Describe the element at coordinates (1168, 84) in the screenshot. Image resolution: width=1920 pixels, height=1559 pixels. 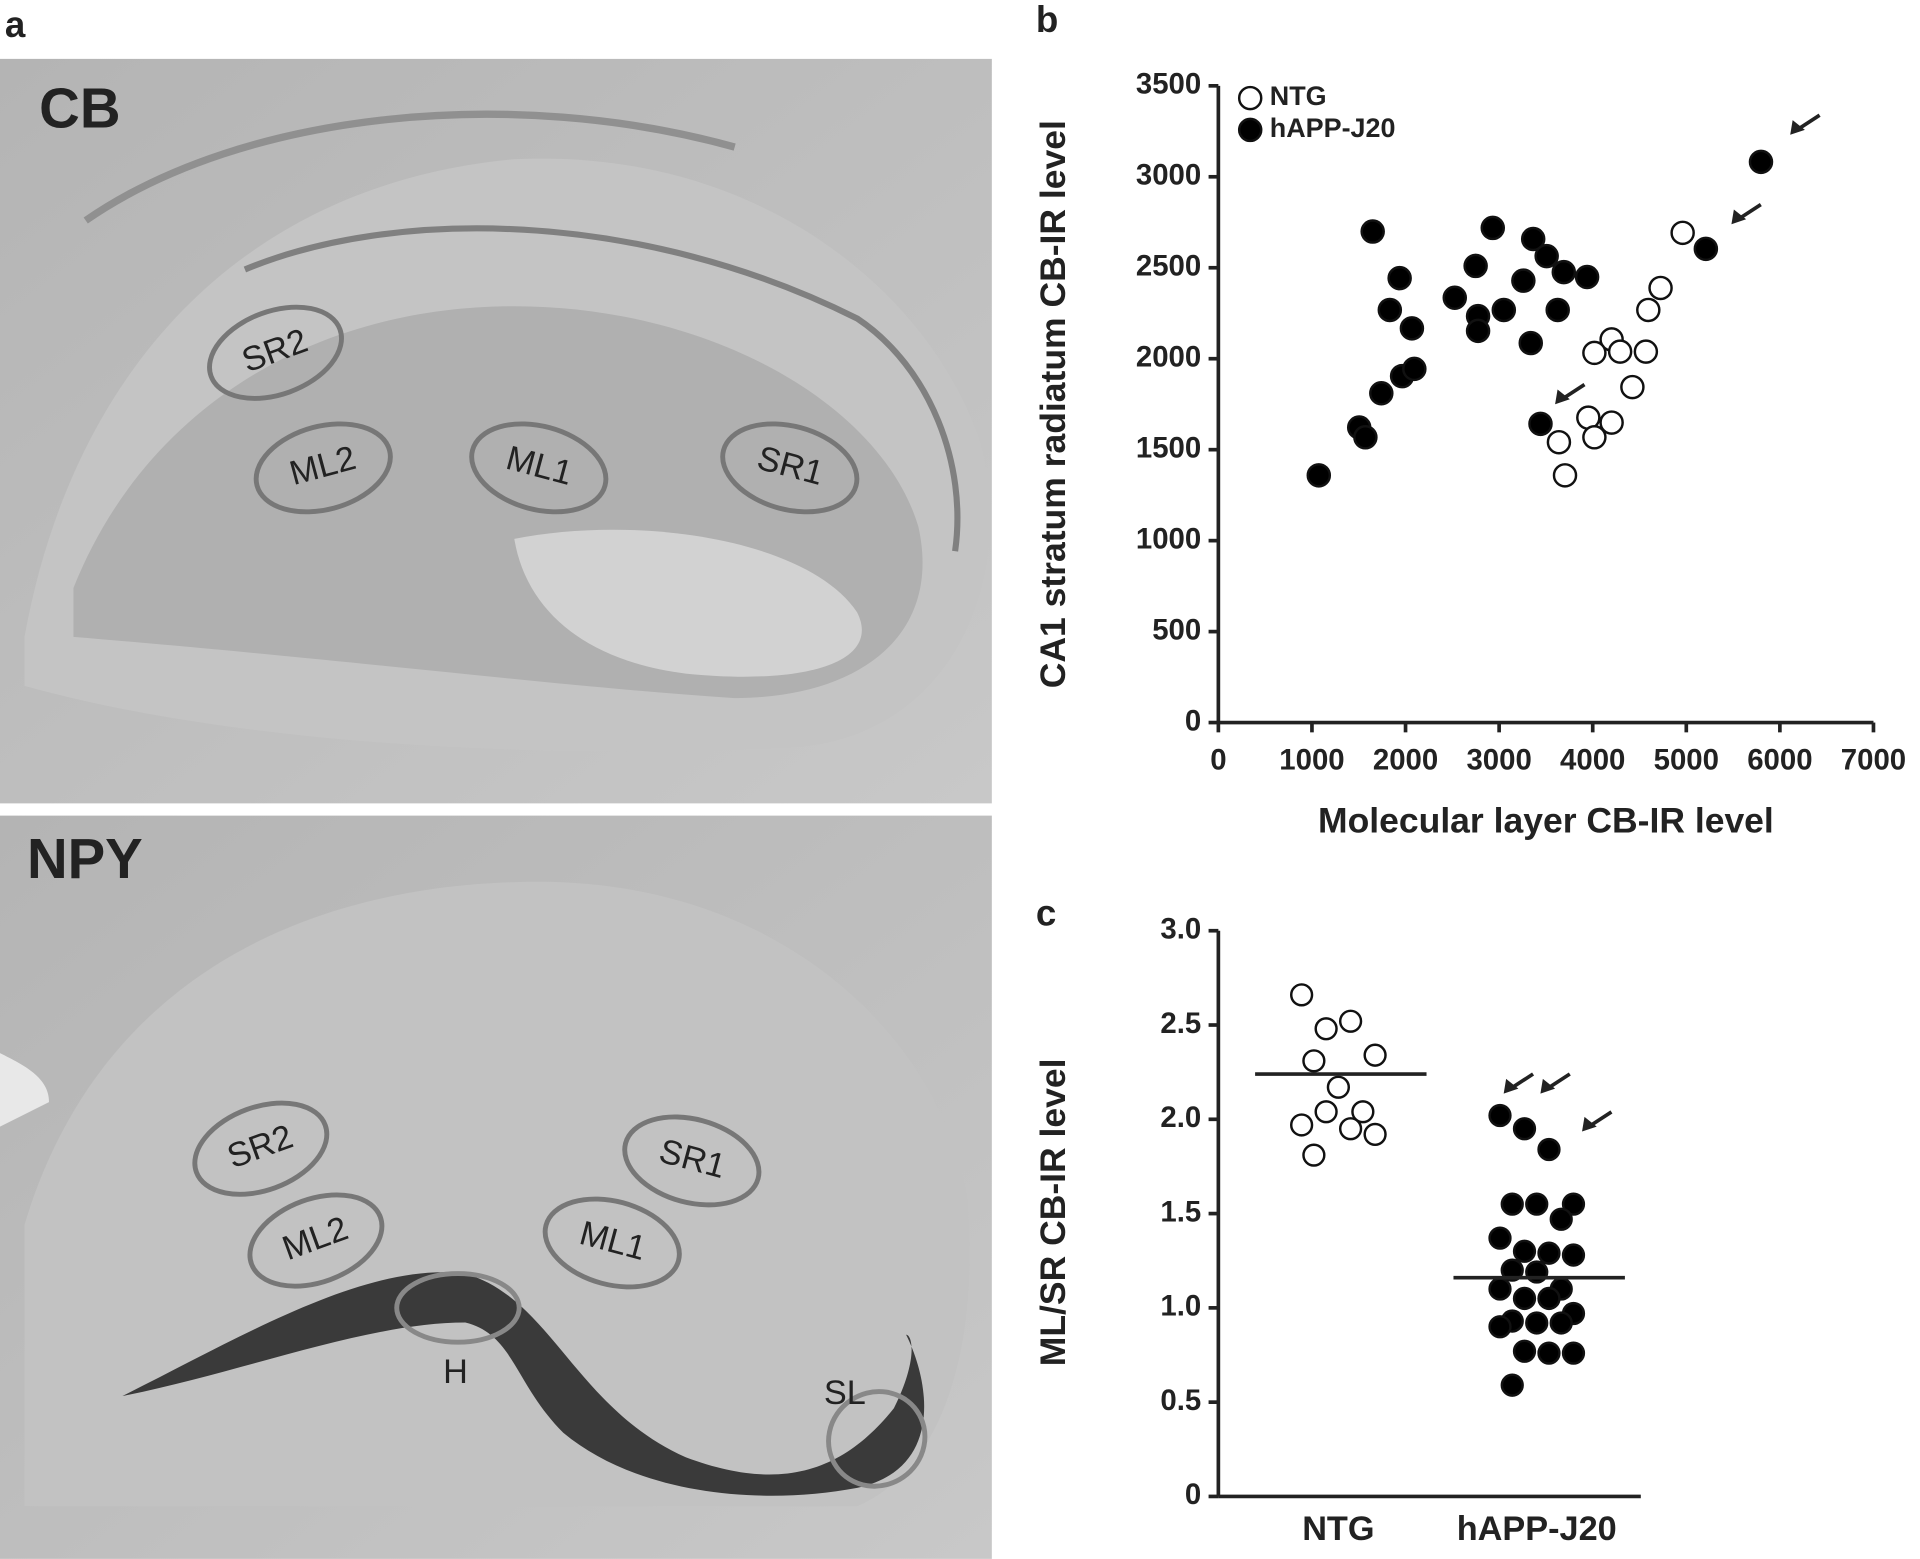
I see `y-tick-label: 3500` at that location.